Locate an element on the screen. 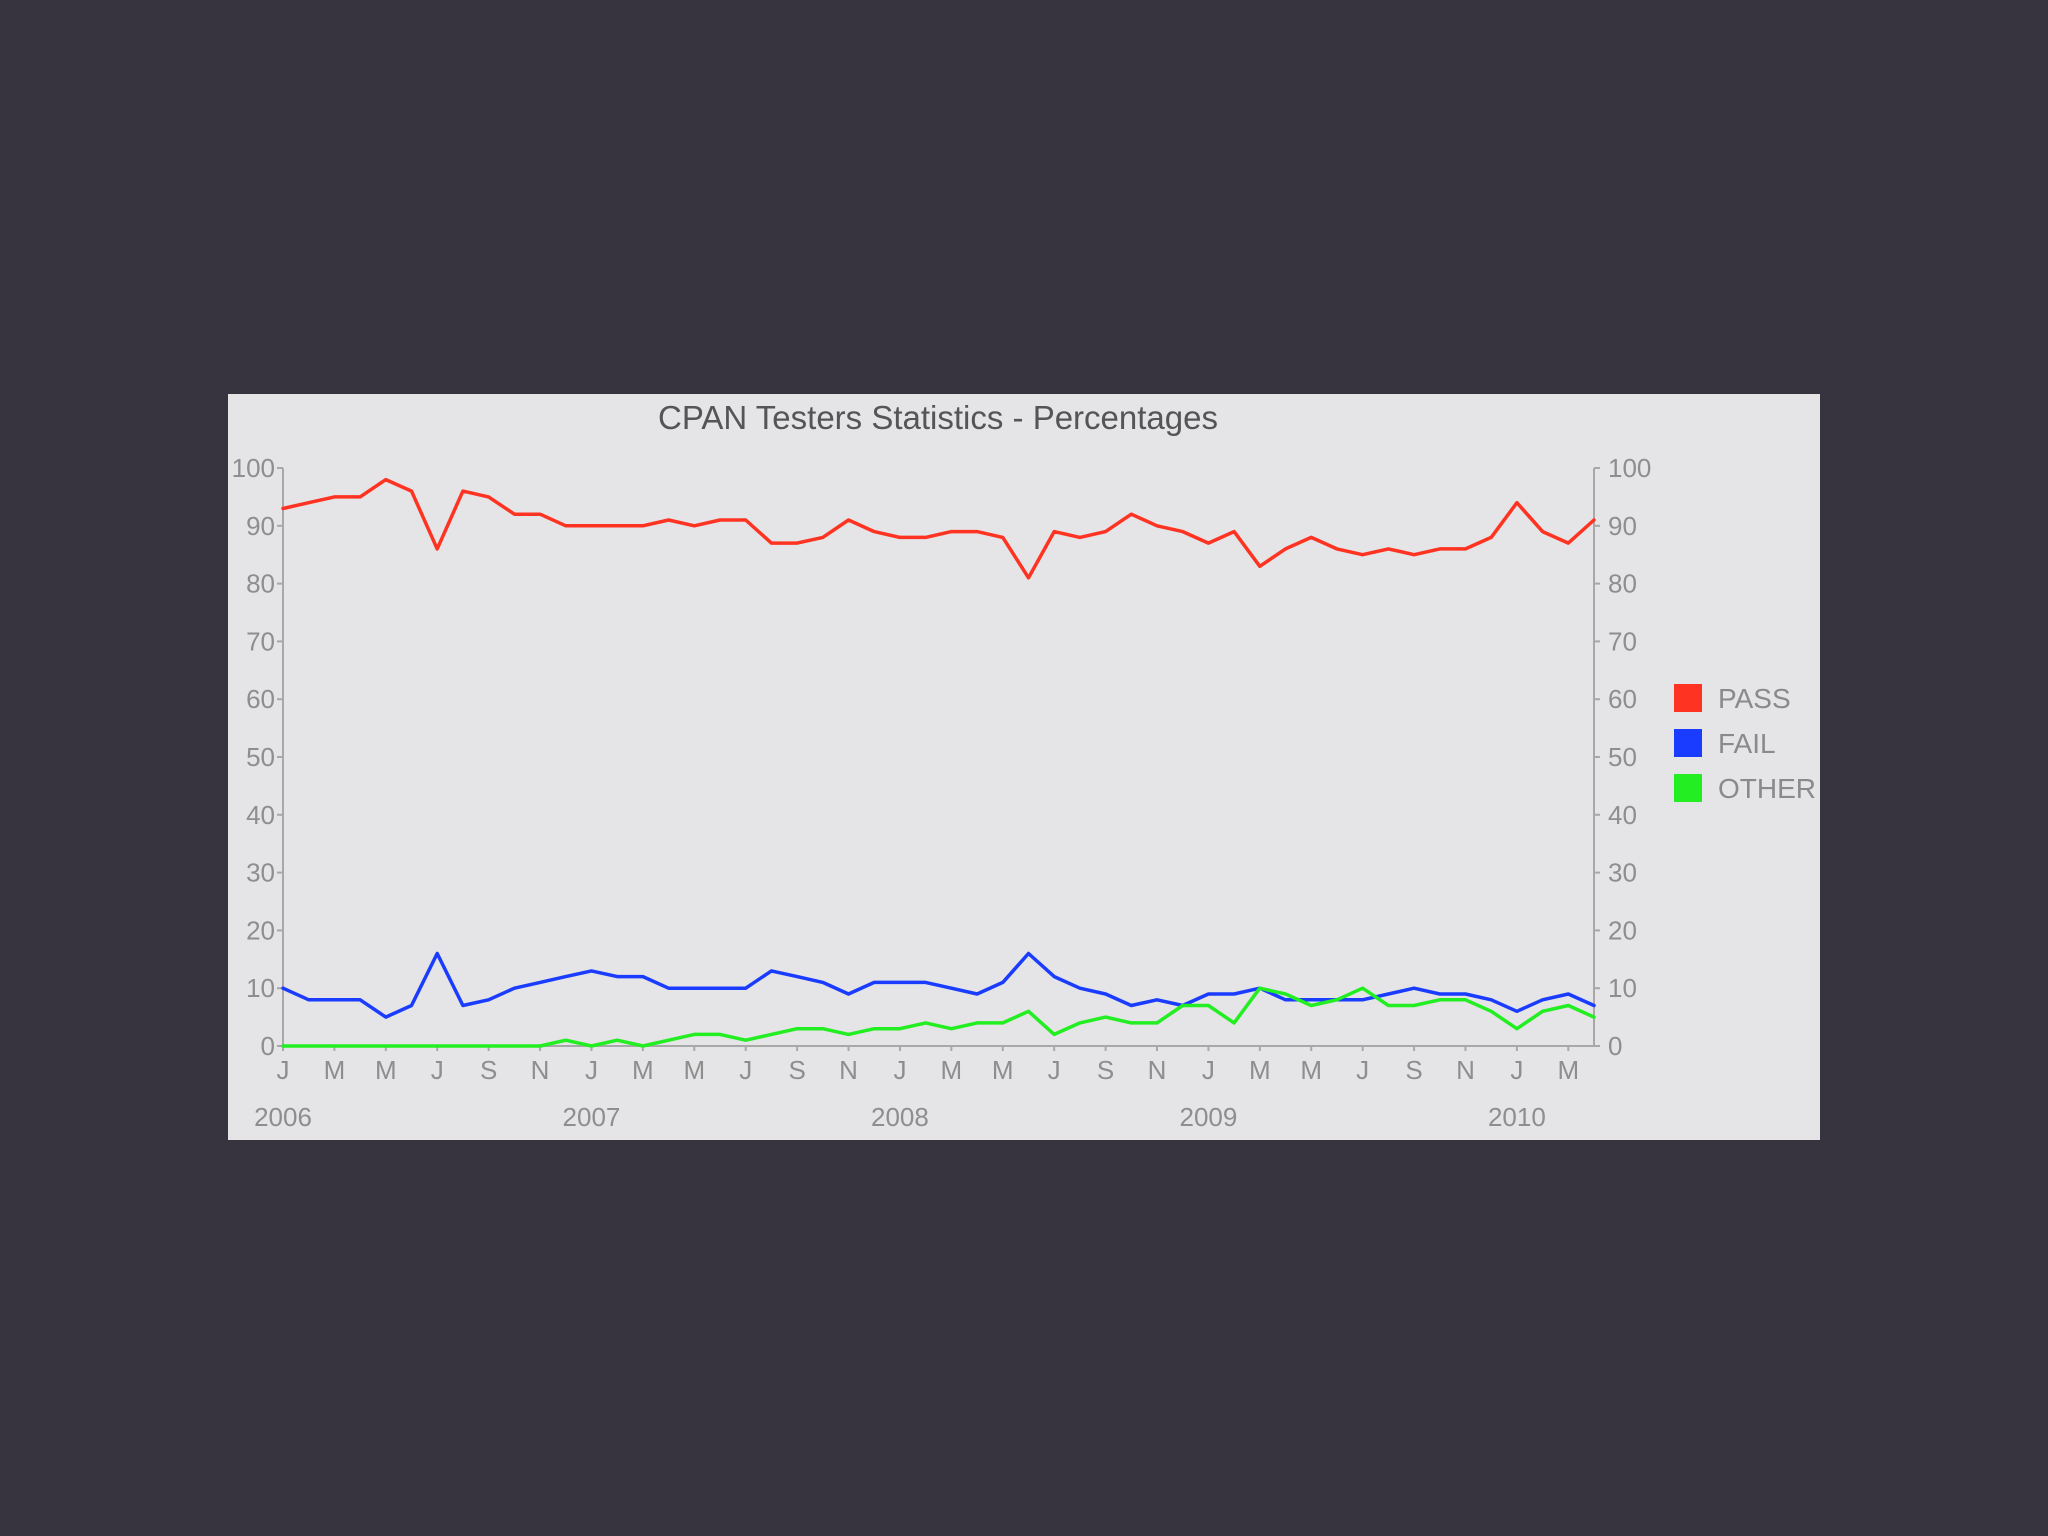  y-tick-label-right: 20 is located at coordinates (1622, 930).